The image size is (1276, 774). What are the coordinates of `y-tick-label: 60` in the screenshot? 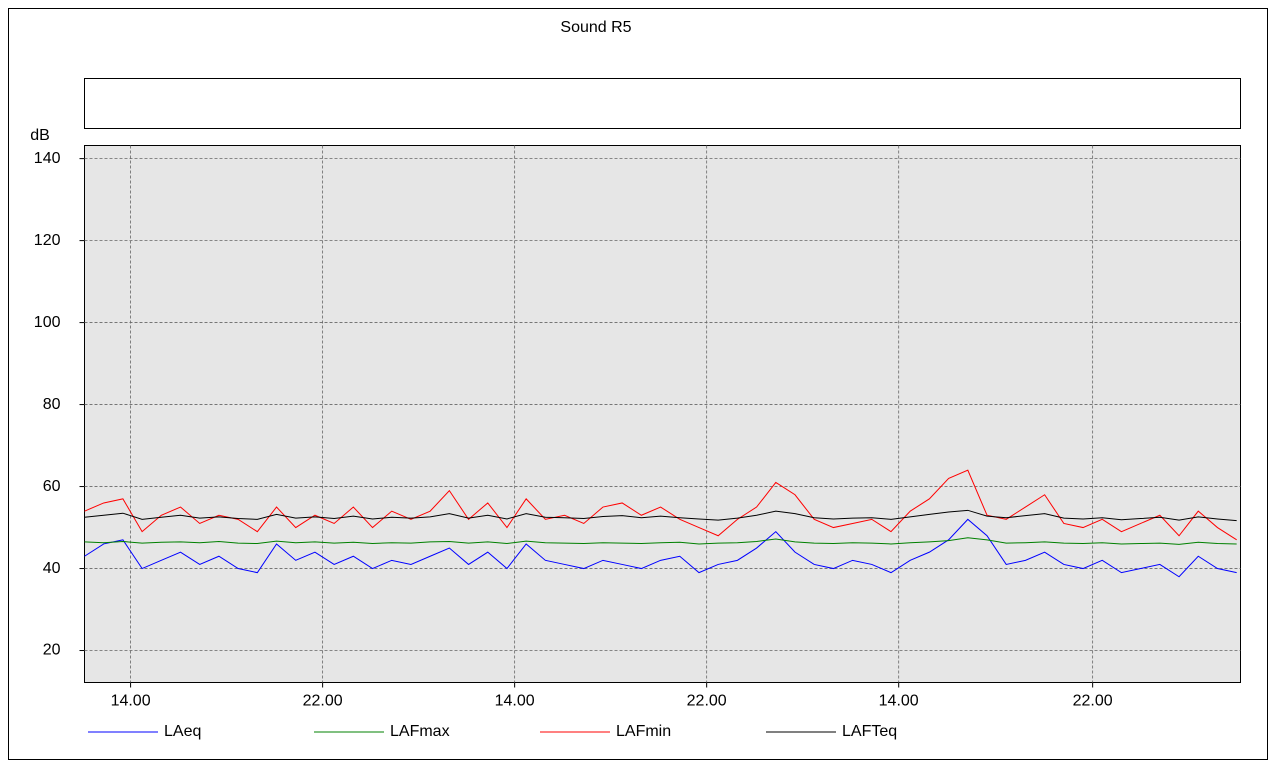 It's located at (52, 486).